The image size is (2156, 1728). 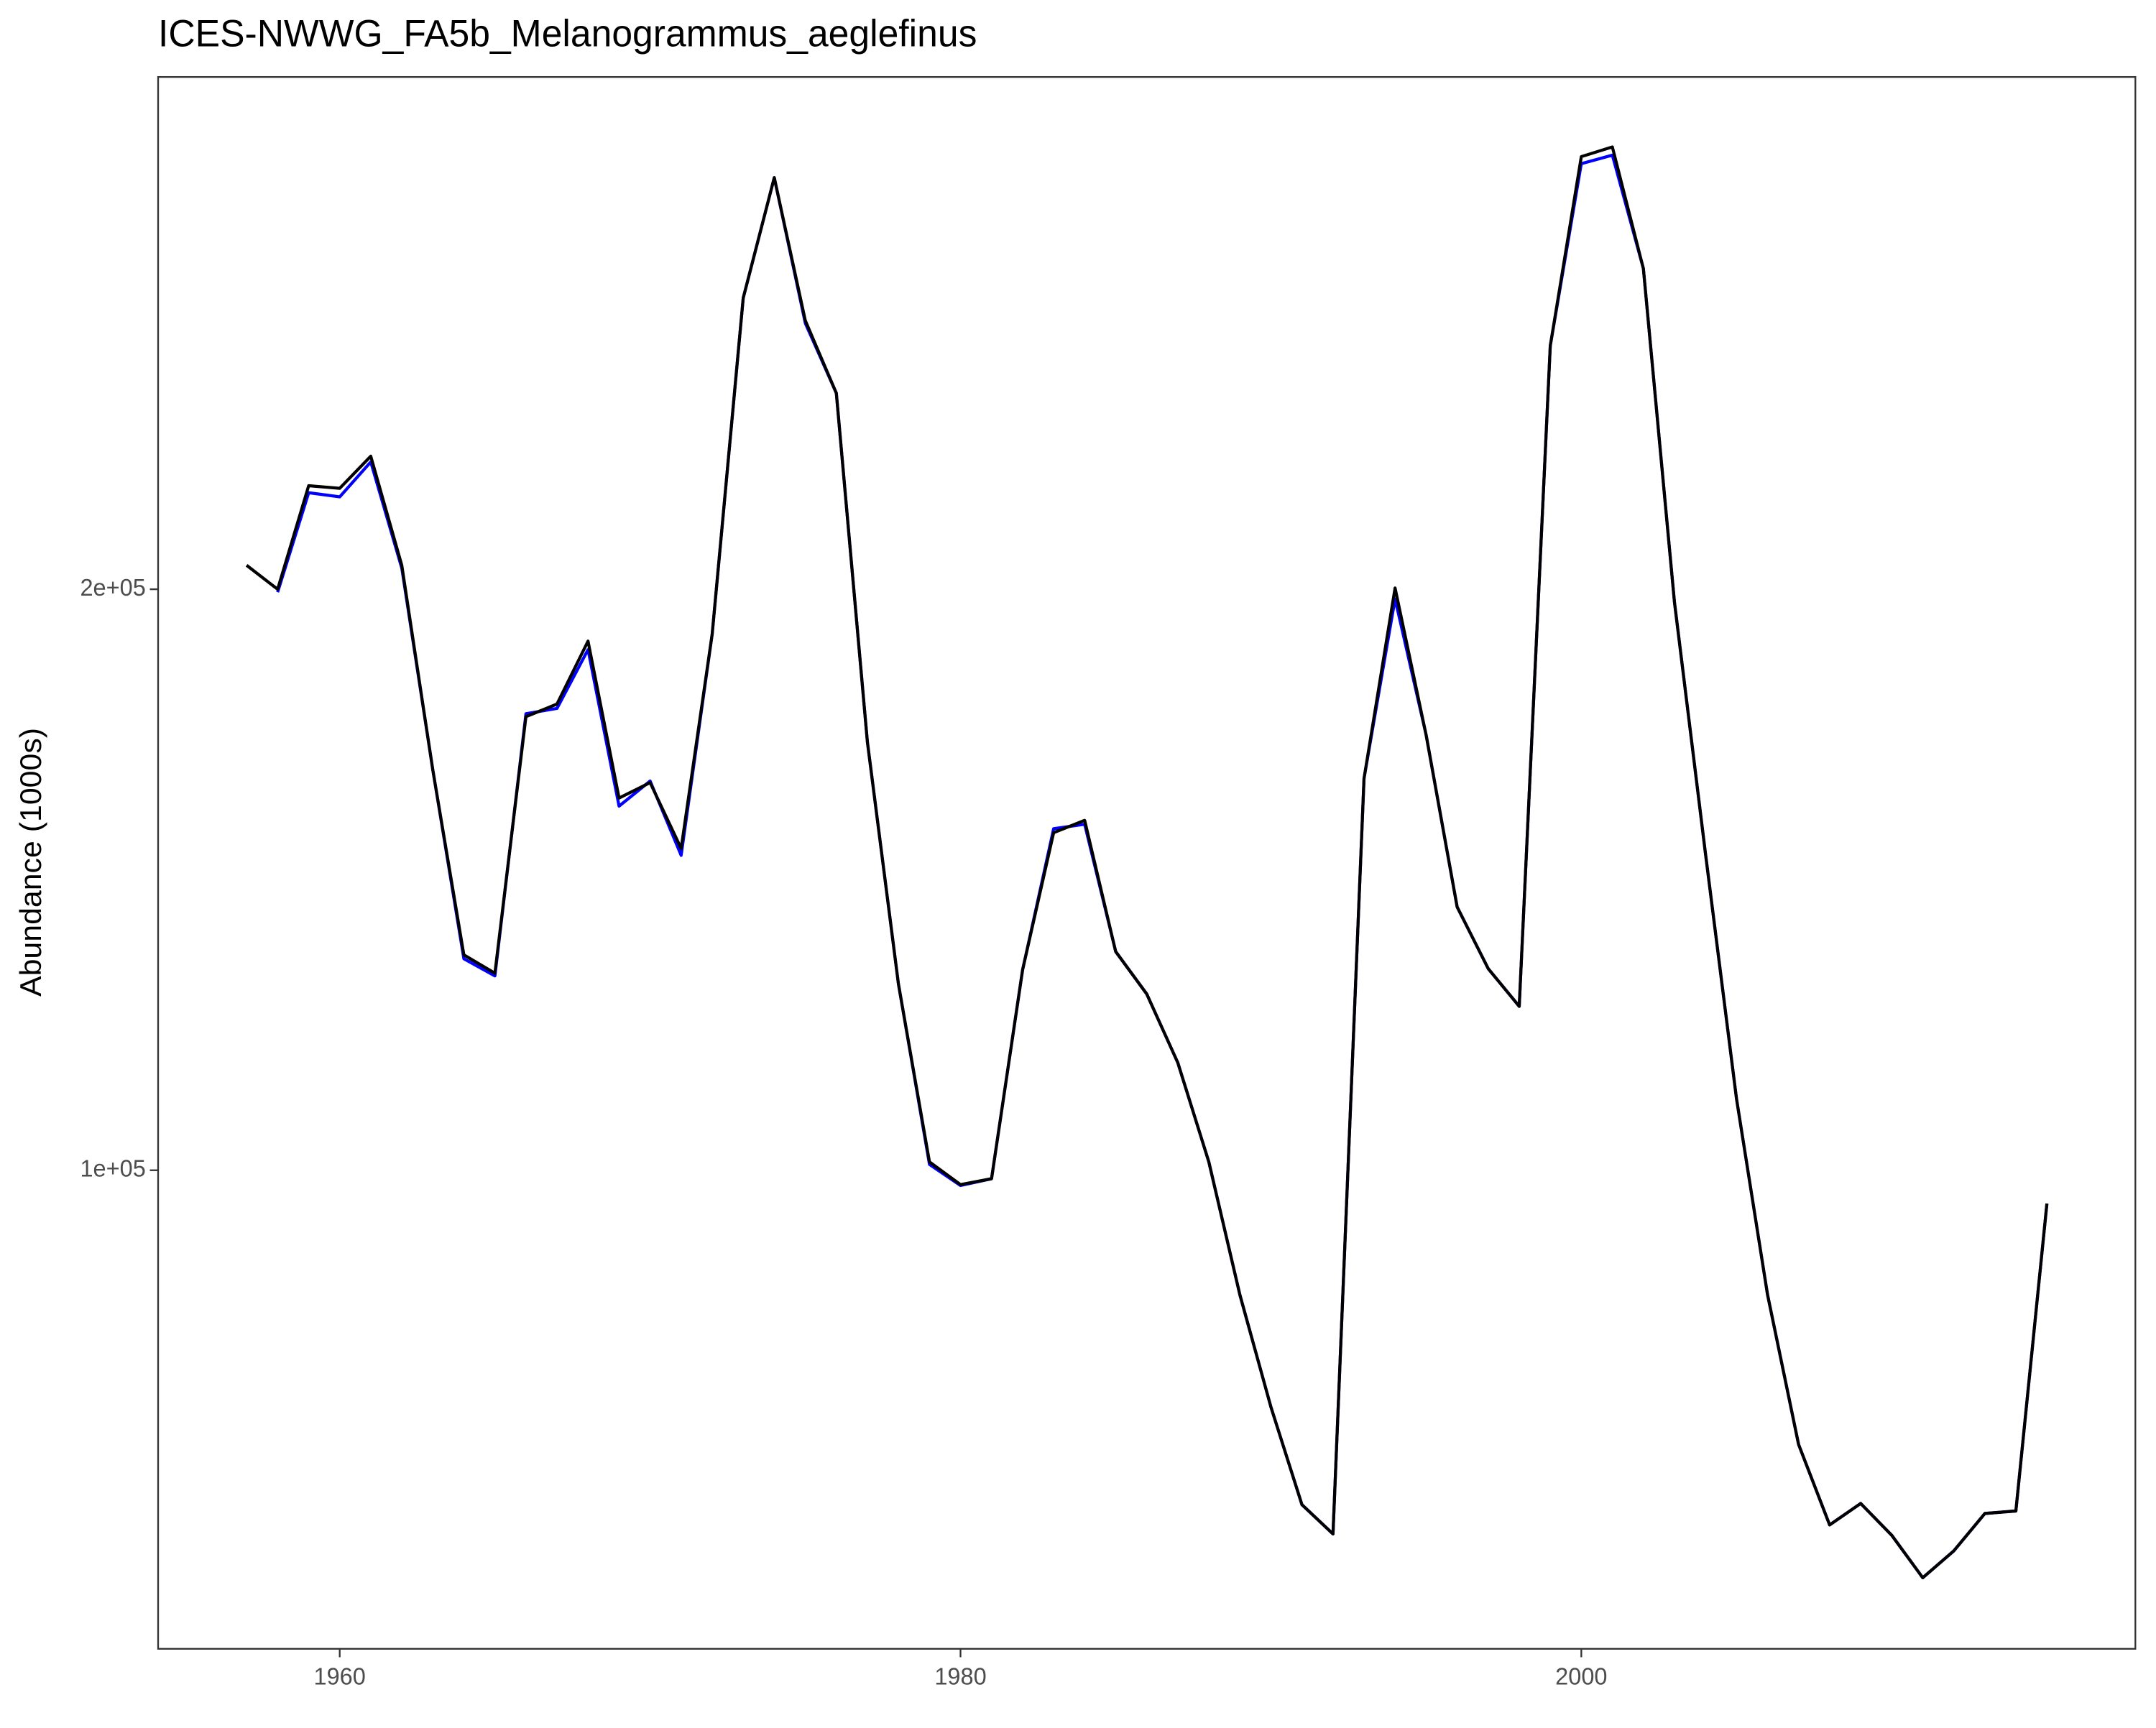 What do you see at coordinates (113, 1168) in the screenshot?
I see `y-tick-label: 1e+05` at bounding box center [113, 1168].